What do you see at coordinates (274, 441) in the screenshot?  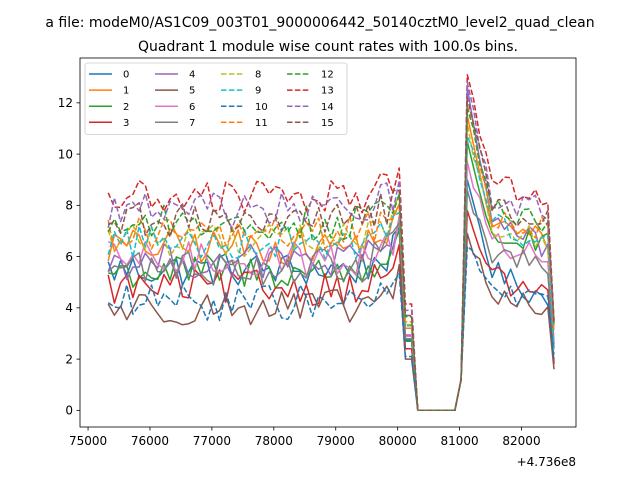 I see `x-tick-label: 78000` at bounding box center [274, 441].